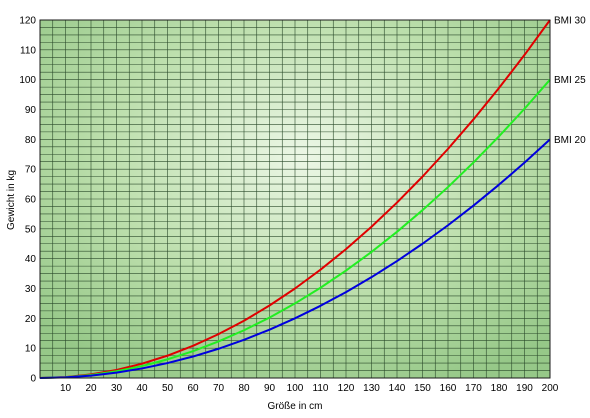 The height and width of the screenshot is (418, 590). What do you see at coordinates (193, 388) in the screenshot?
I see `x-tick-label: 60` at bounding box center [193, 388].